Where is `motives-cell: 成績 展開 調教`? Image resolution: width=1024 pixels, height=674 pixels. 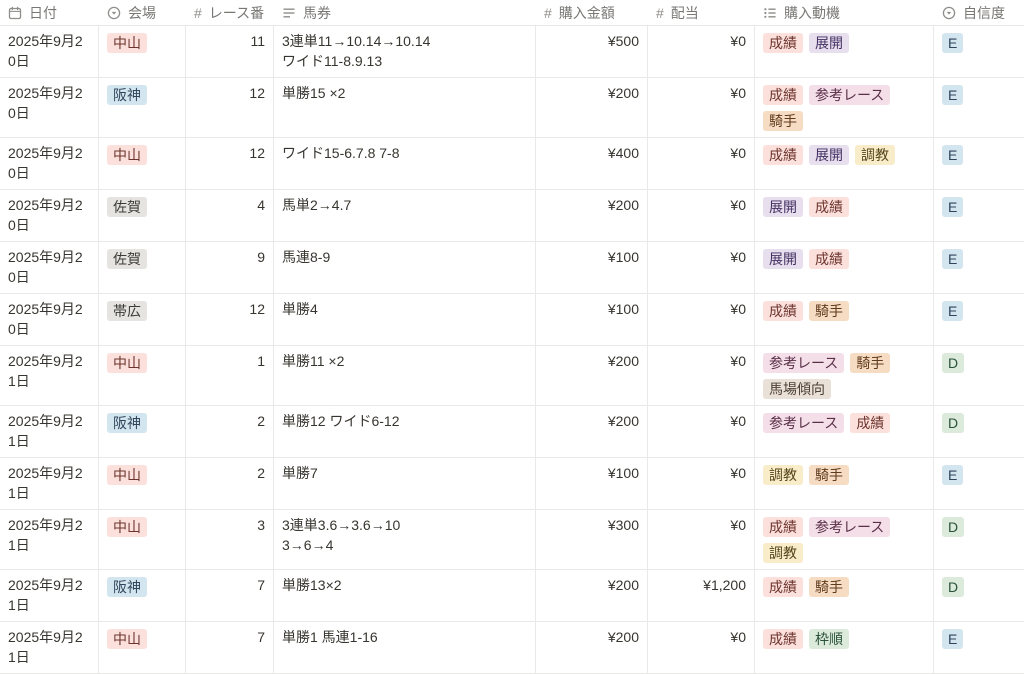 motives-cell: 成績 展開 調教 is located at coordinates (844, 163).